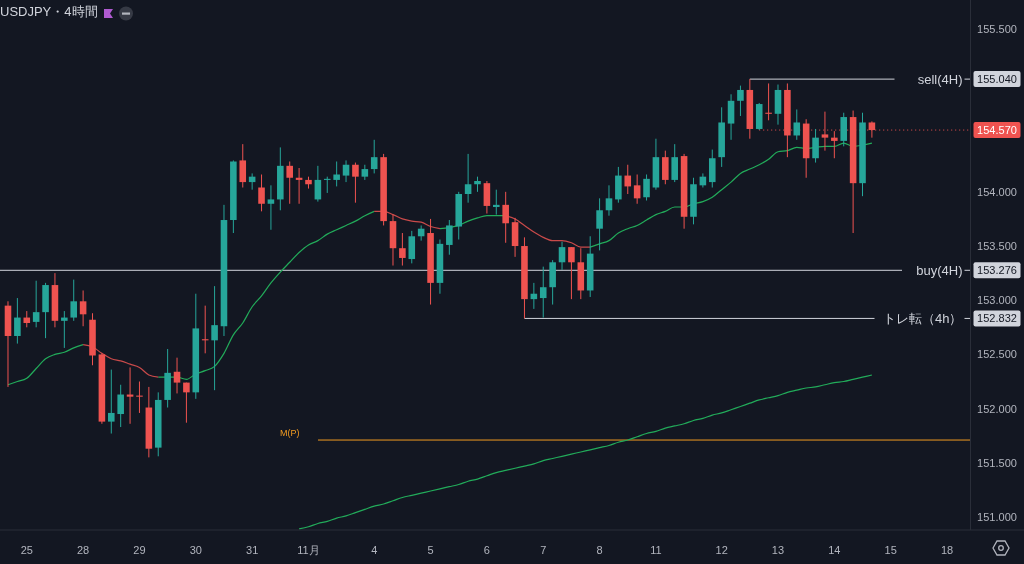 This screenshot has width=1024, height=564. What do you see at coordinates (721, 550) in the screenshot?
I see `x-tick-label: 12` at bounding box center [721, 550].